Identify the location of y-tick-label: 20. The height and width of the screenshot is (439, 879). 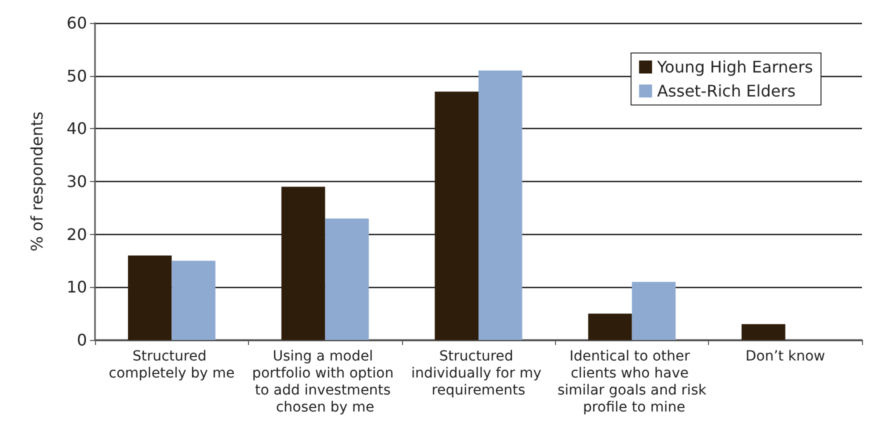
(76, 234).